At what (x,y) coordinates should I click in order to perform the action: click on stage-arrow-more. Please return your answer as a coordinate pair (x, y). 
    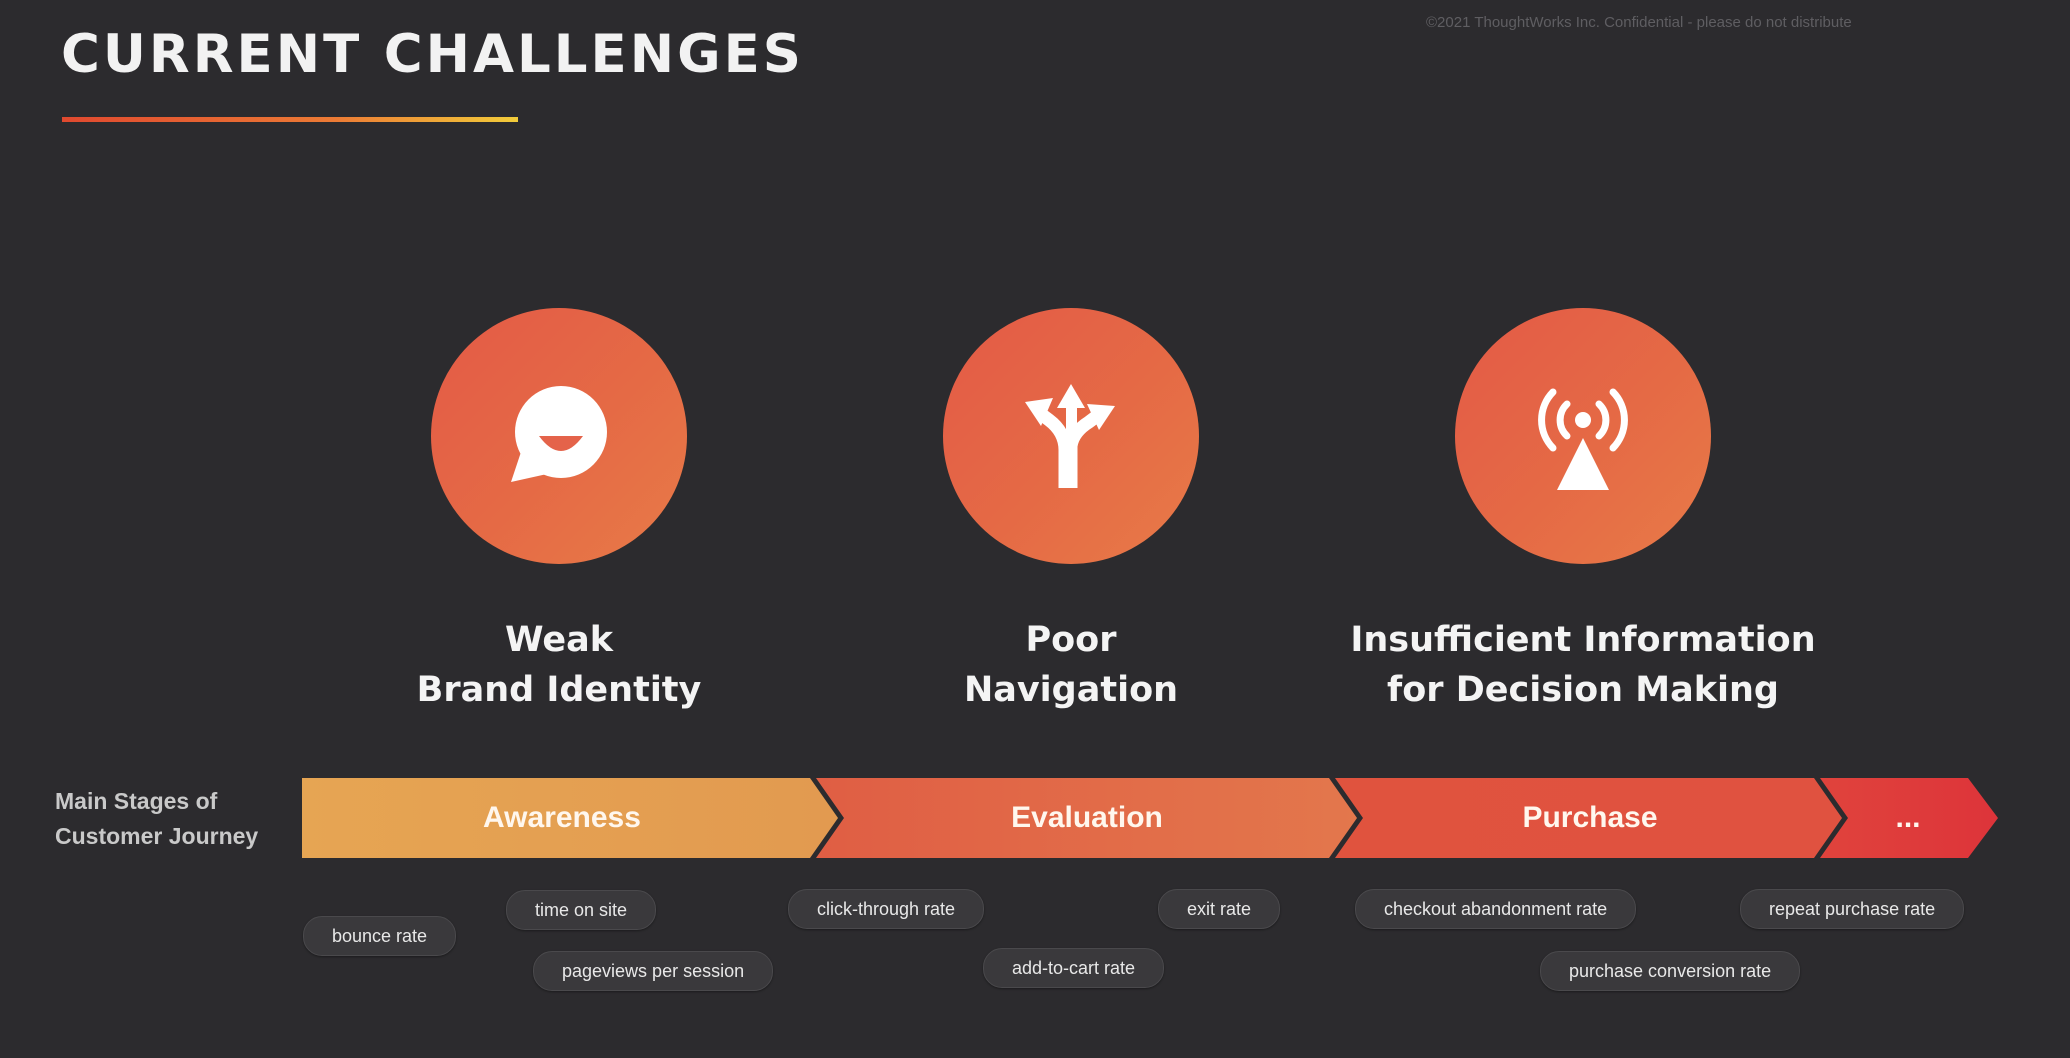
    Looking at the image, I should click on (1909, 818).